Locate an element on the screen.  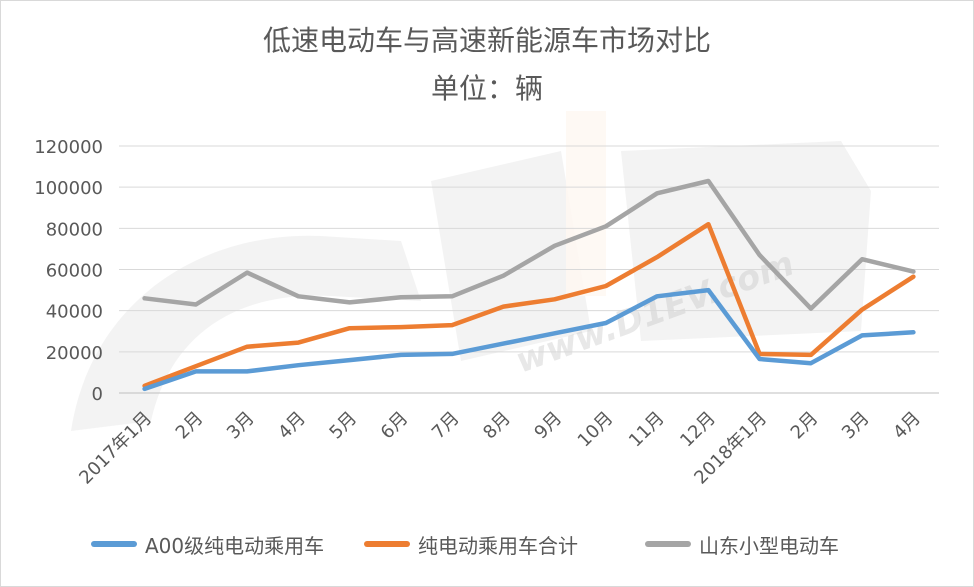
y-tick-label: 20000 is located at coordinates (74, 353).